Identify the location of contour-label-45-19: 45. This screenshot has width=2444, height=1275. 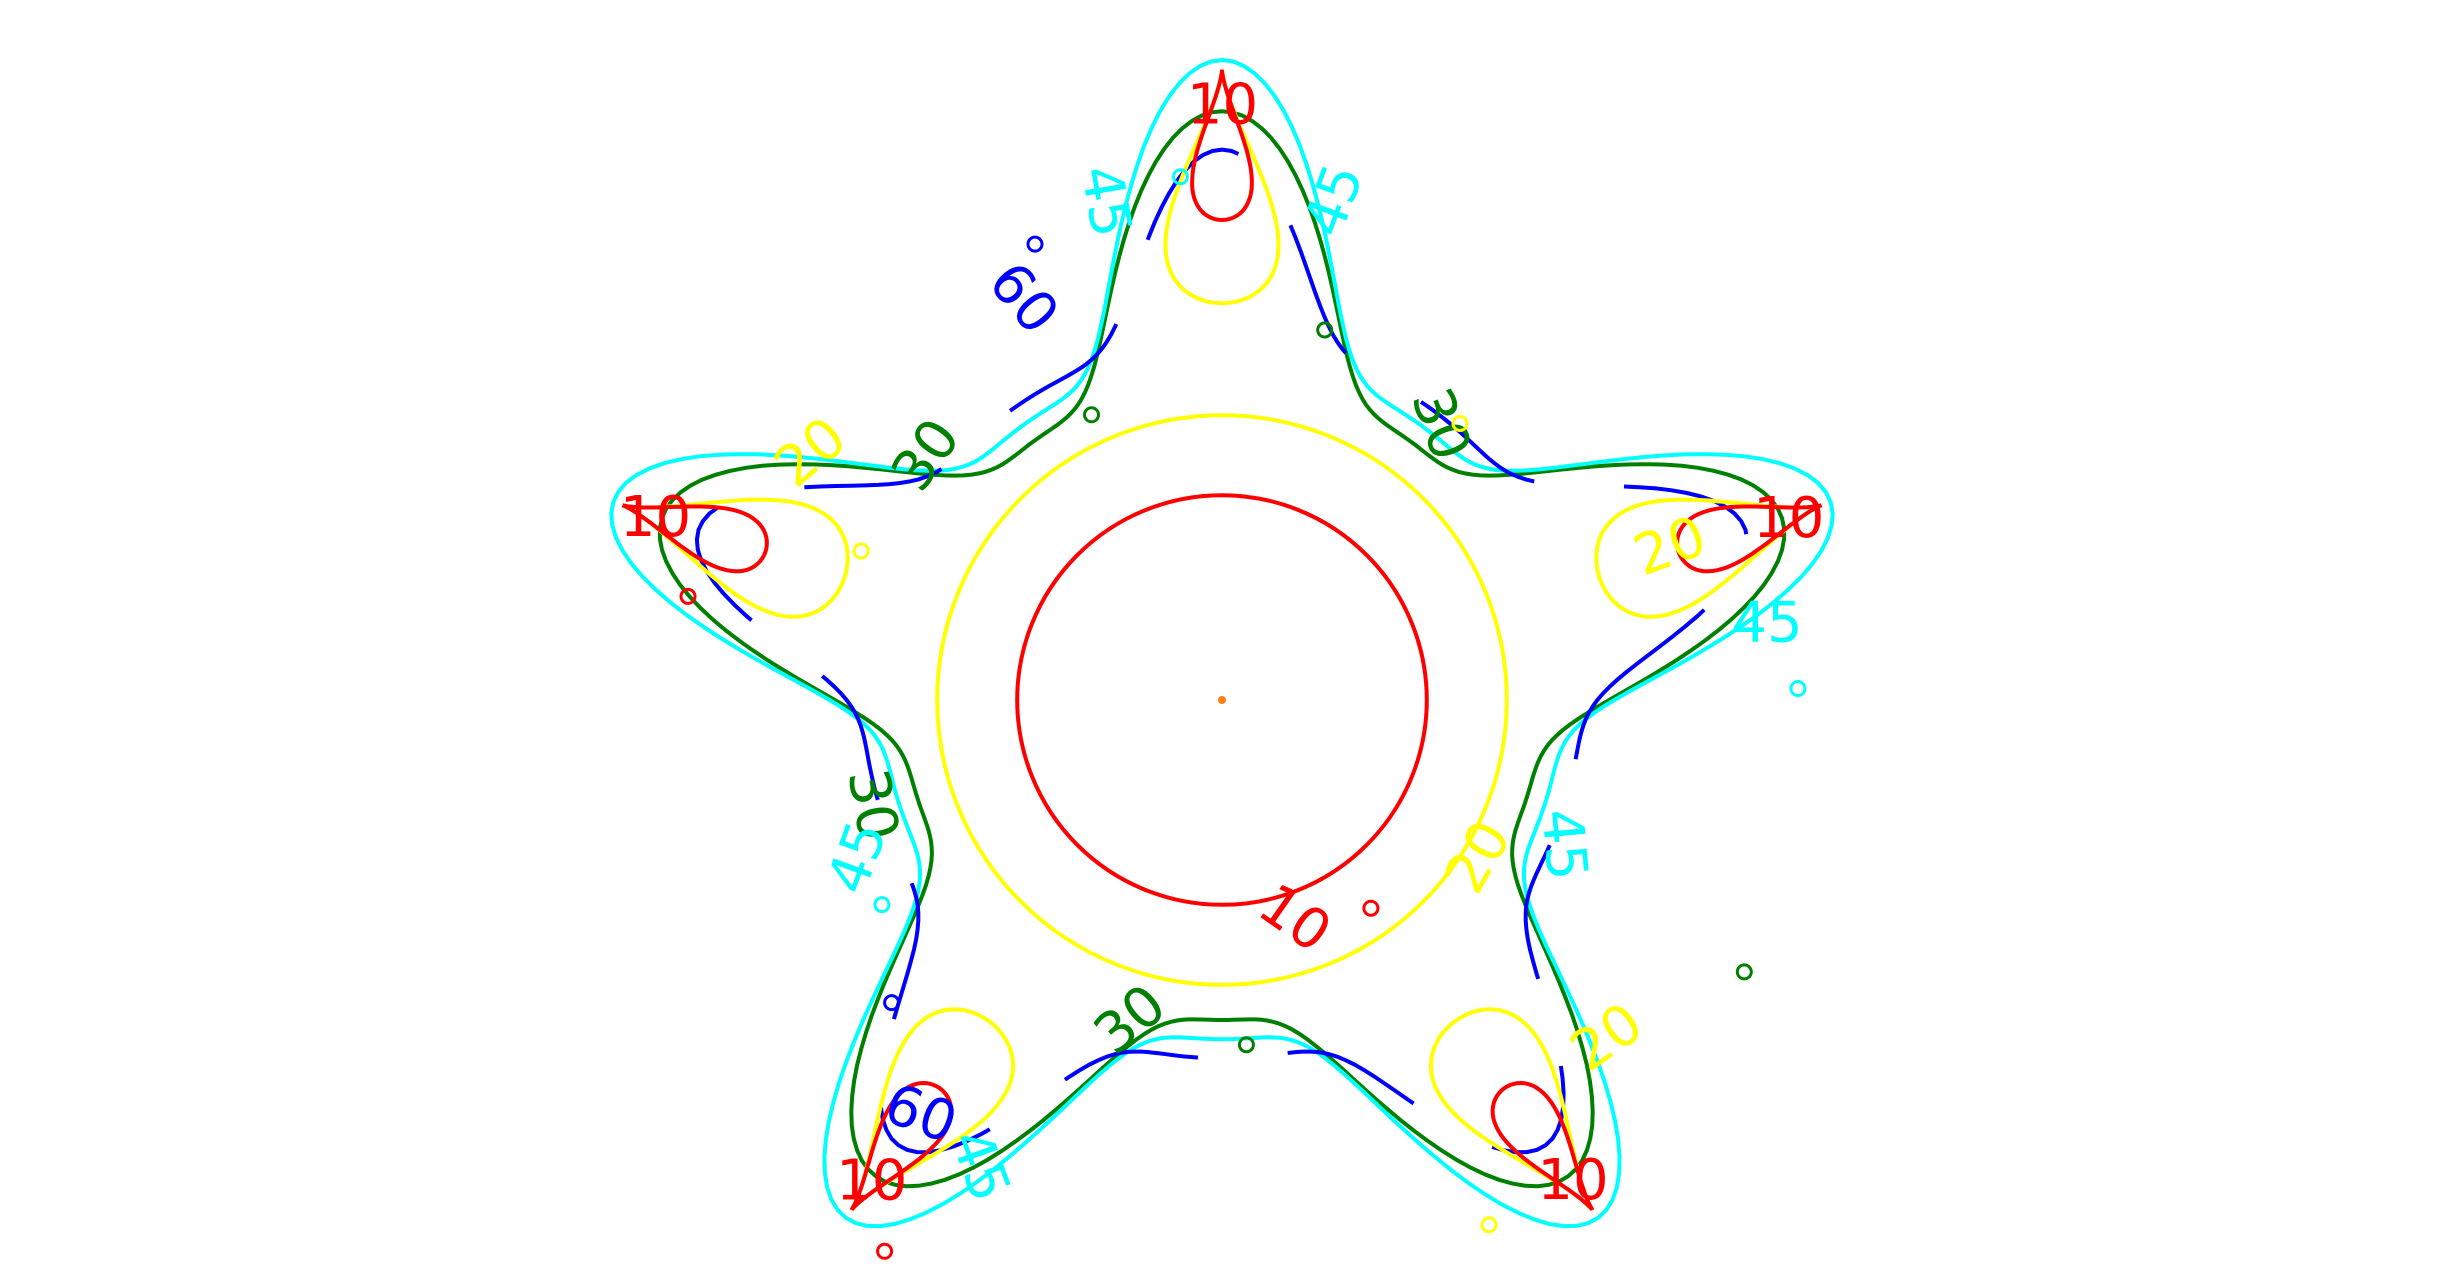
(1766, 623).